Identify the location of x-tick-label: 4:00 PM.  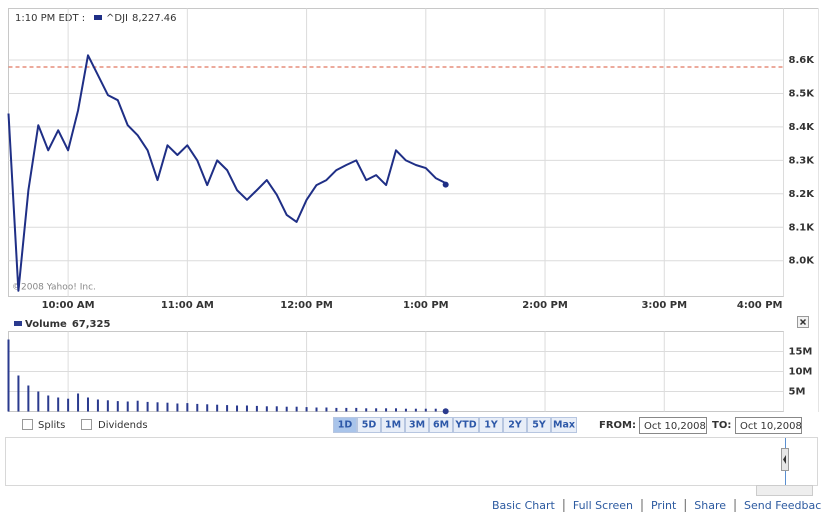
(760, 305).